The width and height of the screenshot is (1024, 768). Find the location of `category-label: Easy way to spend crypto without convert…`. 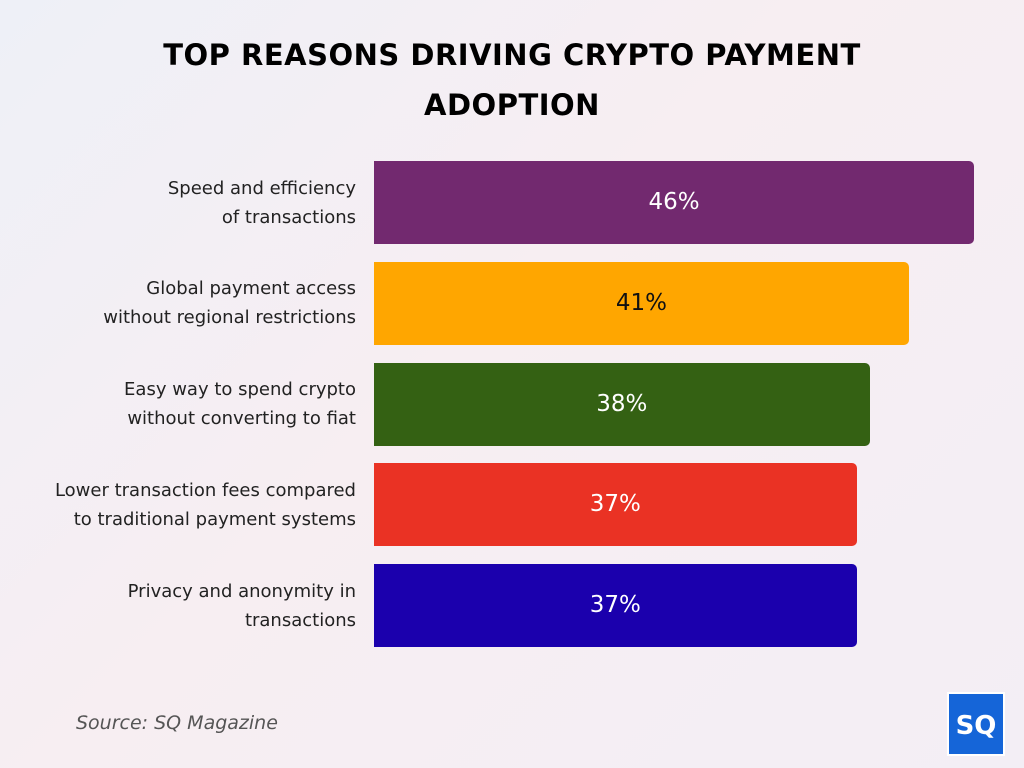

category-label: Easy way to spend crypto without convert… is located at coordinates (240, 404).